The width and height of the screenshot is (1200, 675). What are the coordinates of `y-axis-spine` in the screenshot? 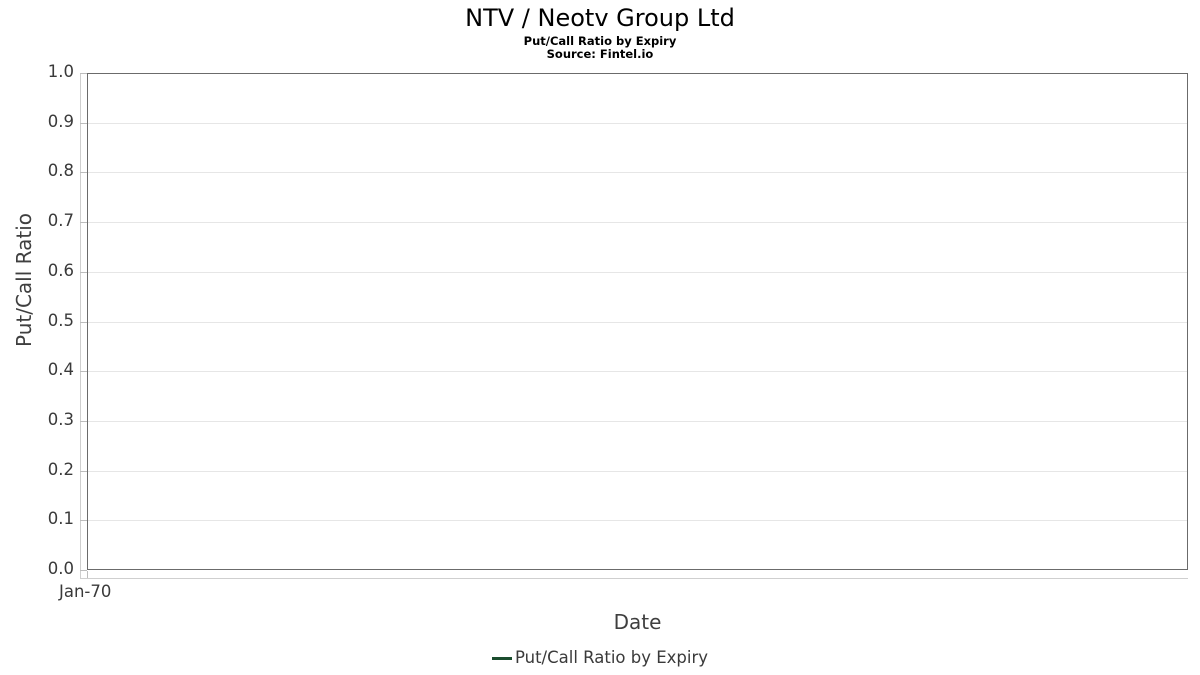 It's located at (80, 326).